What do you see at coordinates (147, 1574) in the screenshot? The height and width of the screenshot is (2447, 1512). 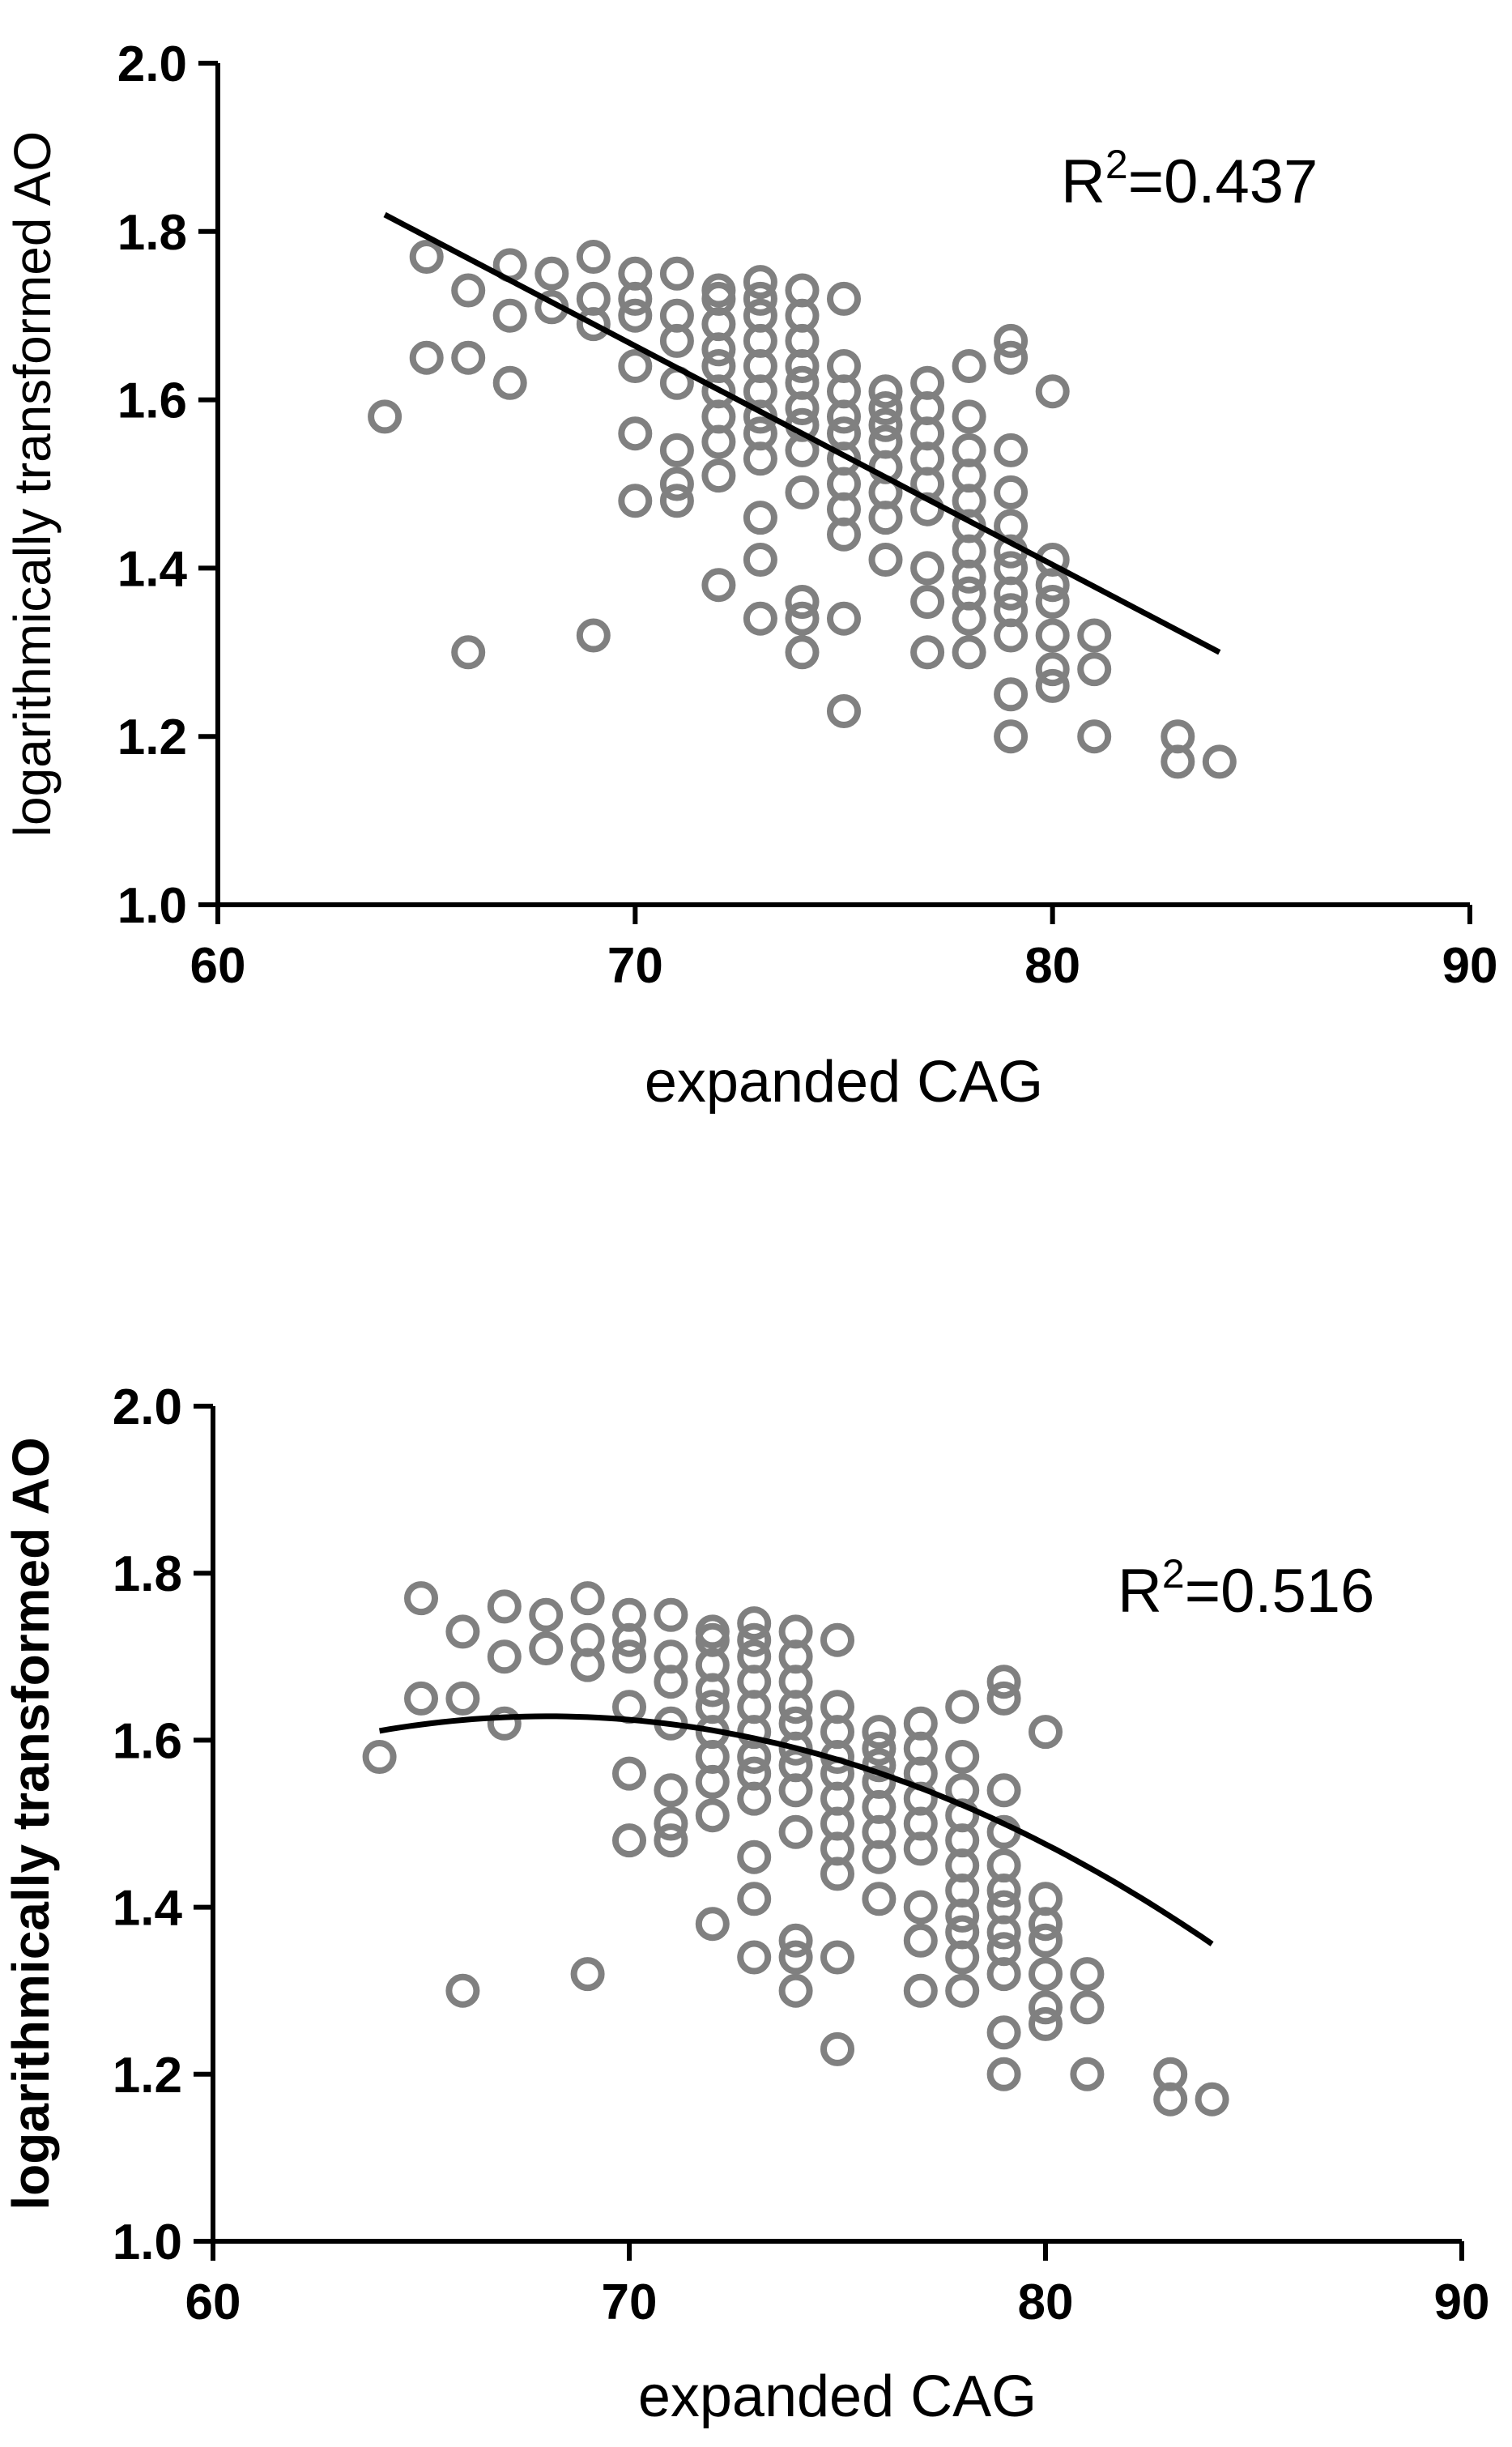 I see `y-tick-label: 1.8` at bounding box center [147, 1574].